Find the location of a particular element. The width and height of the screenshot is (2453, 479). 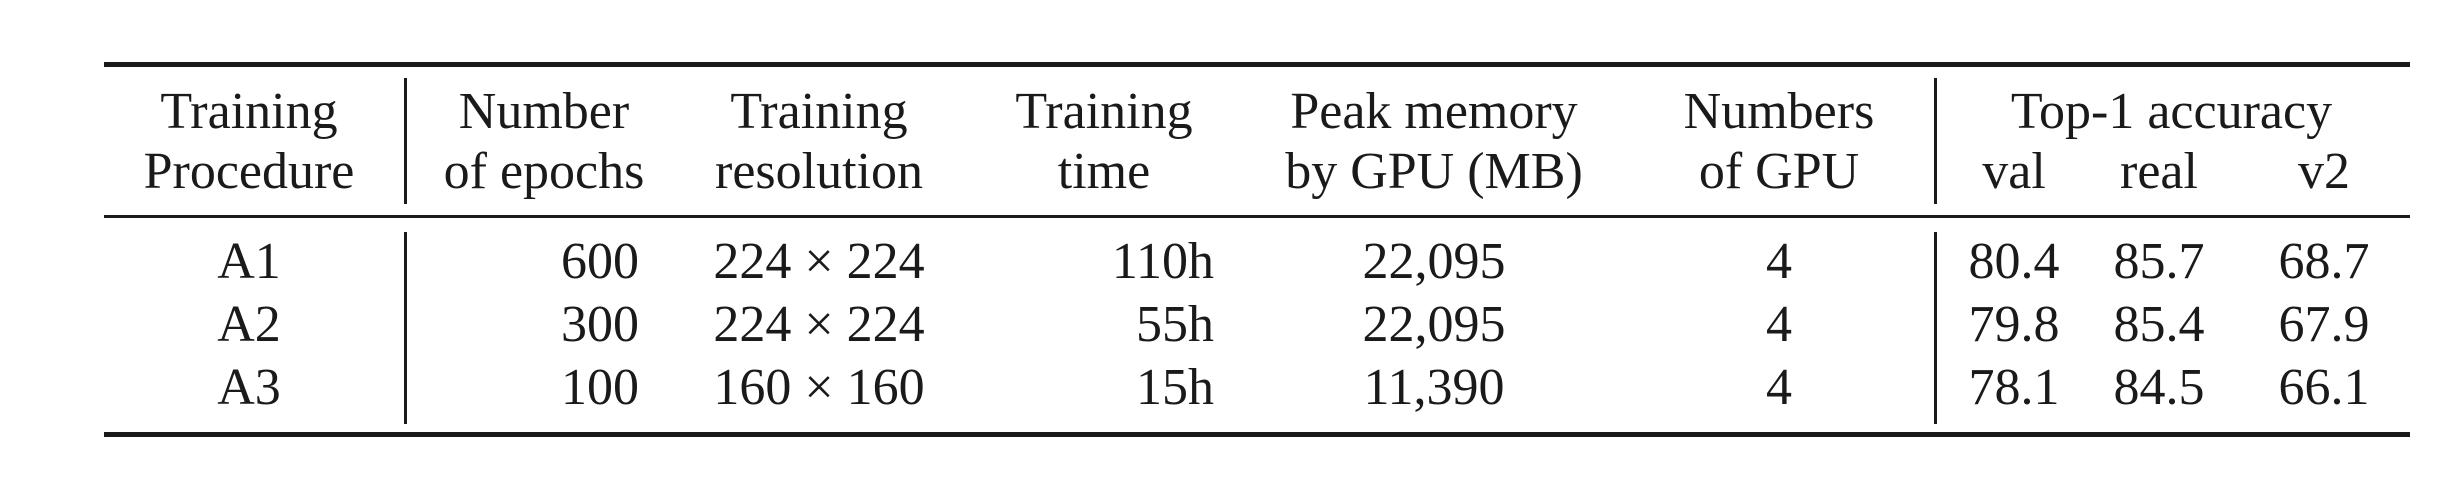

row-a3-time: 15h is located at coordinates (1175, 387).